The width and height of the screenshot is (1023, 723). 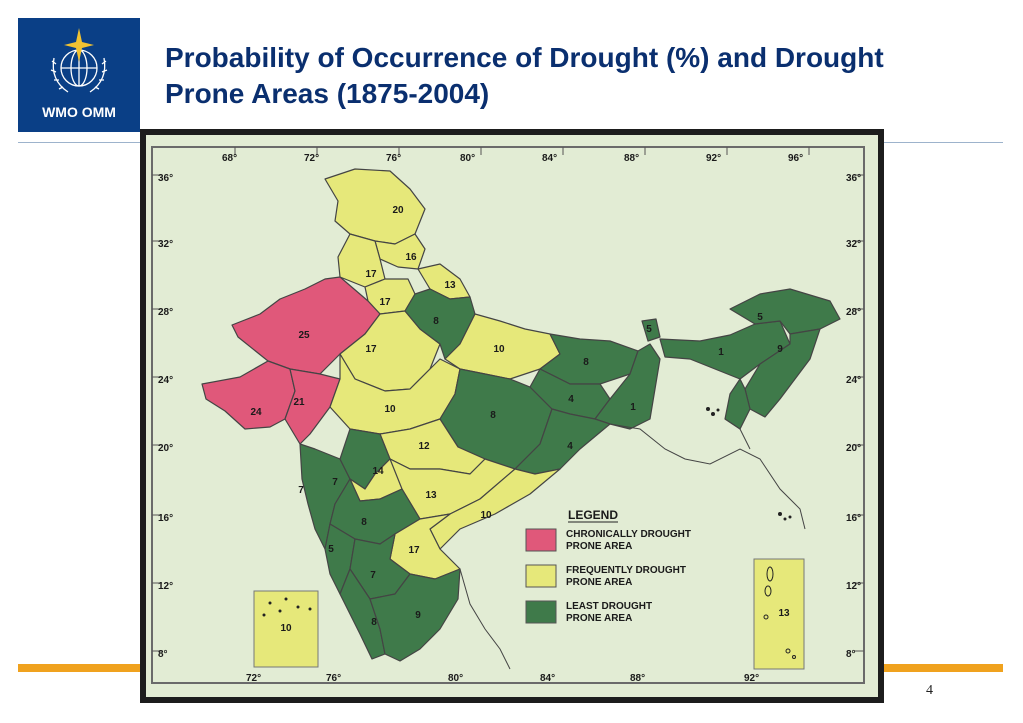 I want to click on region-arunachal, so click(x=785, y=311).